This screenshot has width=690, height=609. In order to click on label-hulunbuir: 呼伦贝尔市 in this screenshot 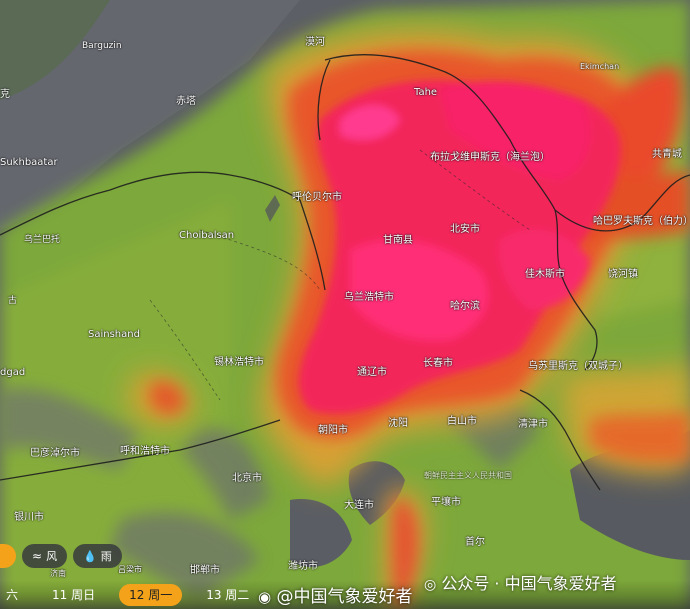, I will do `click(317, 197)`.